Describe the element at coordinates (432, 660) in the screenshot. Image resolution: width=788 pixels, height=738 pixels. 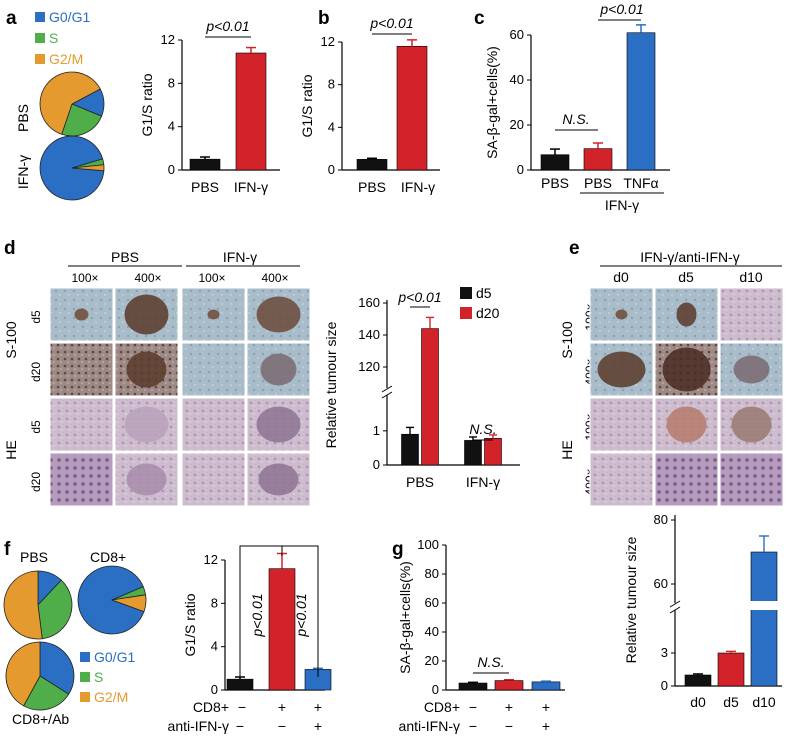
I see `y-tick-label: 20` at that location.